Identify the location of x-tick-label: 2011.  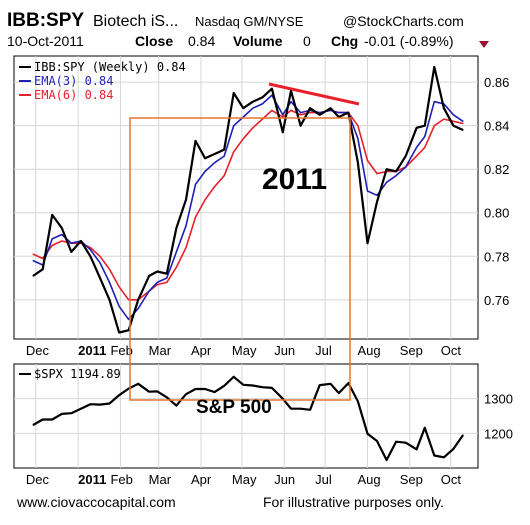
(92, 479).